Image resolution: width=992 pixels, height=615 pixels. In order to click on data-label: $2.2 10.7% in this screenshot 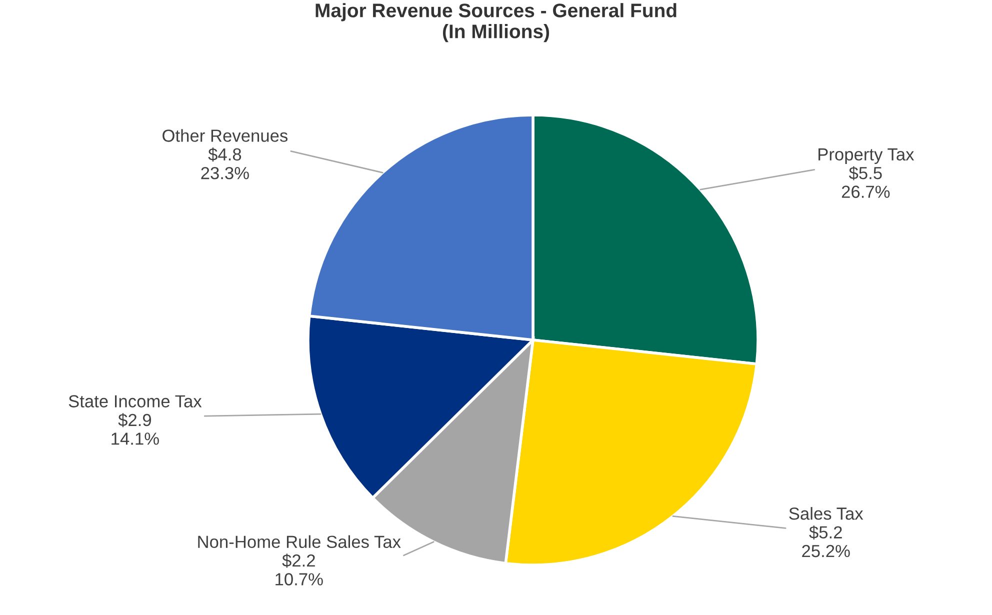, I will do `click(299, 570)`.